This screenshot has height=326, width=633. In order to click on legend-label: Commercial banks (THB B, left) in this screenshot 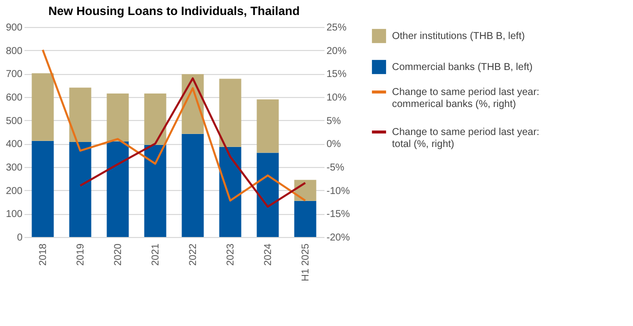, I will do `click(462, 67)`.